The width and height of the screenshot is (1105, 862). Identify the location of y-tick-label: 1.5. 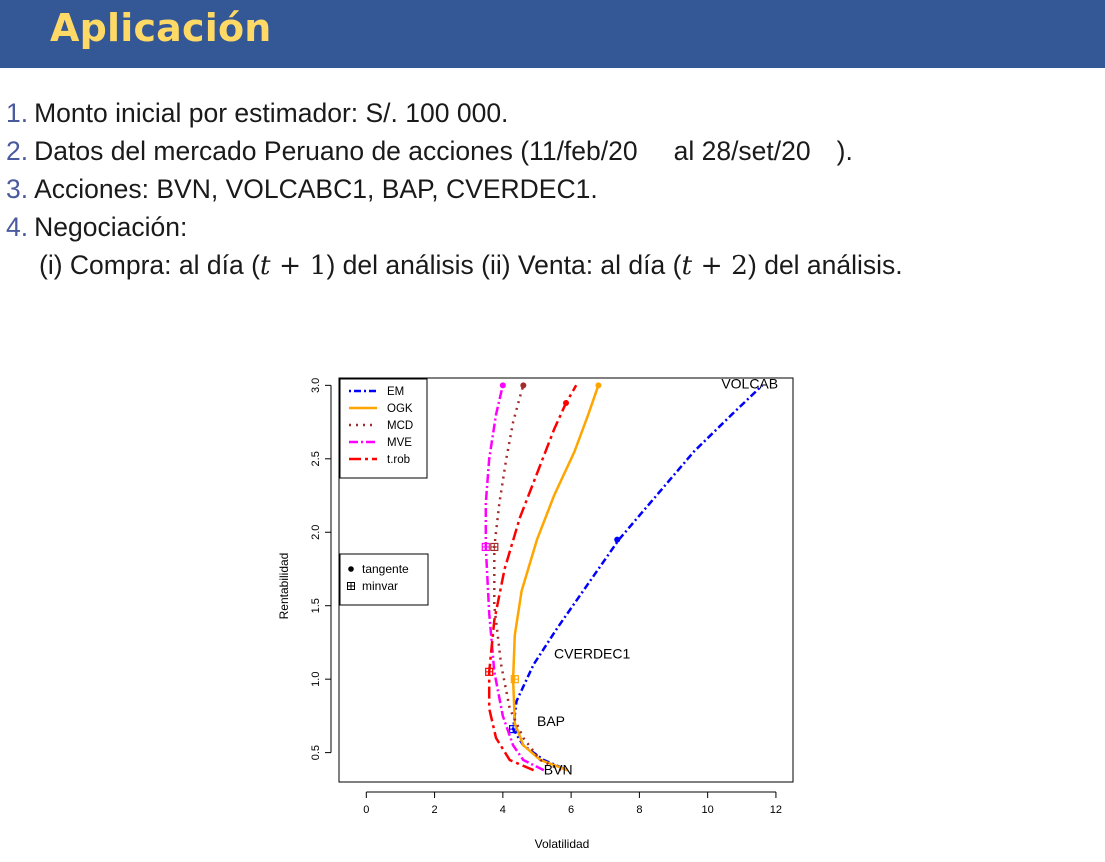
(316, 605).